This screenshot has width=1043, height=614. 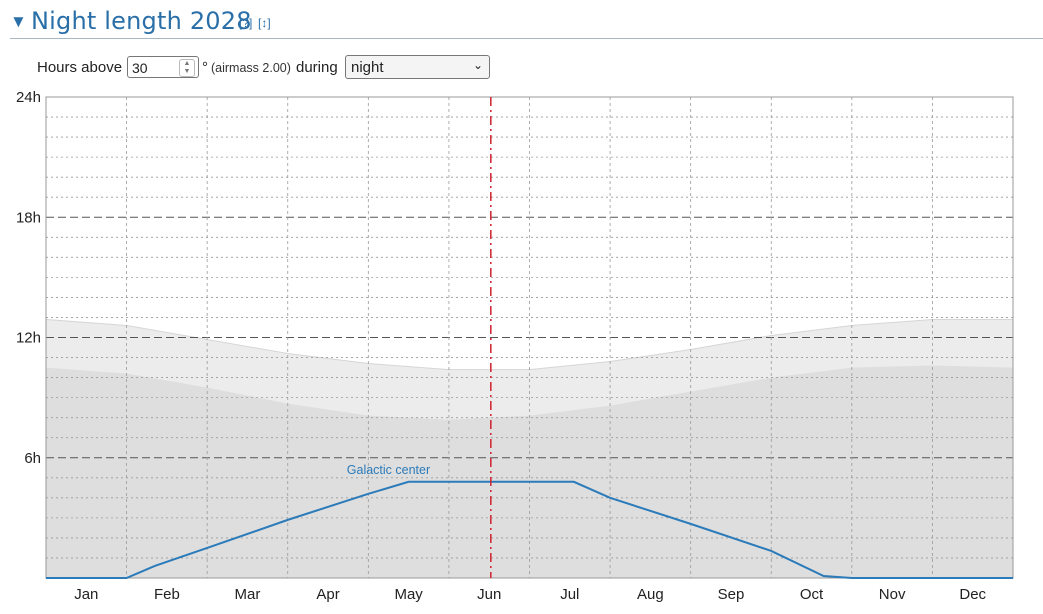 I want to click on y-tick-label: 12h, so click(x=28, y=338).